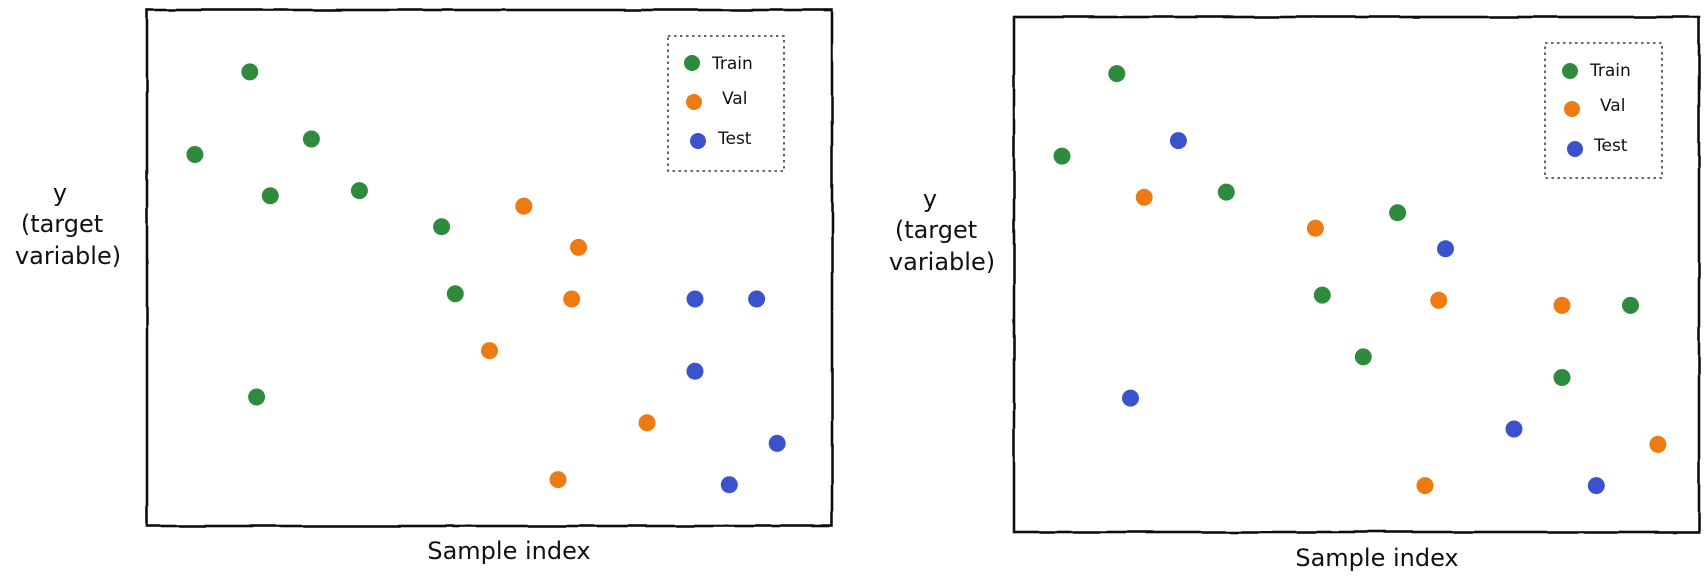 The image size is (1707, 588). I want to click on right-legend-label-train: Train, so click(1610, 71).